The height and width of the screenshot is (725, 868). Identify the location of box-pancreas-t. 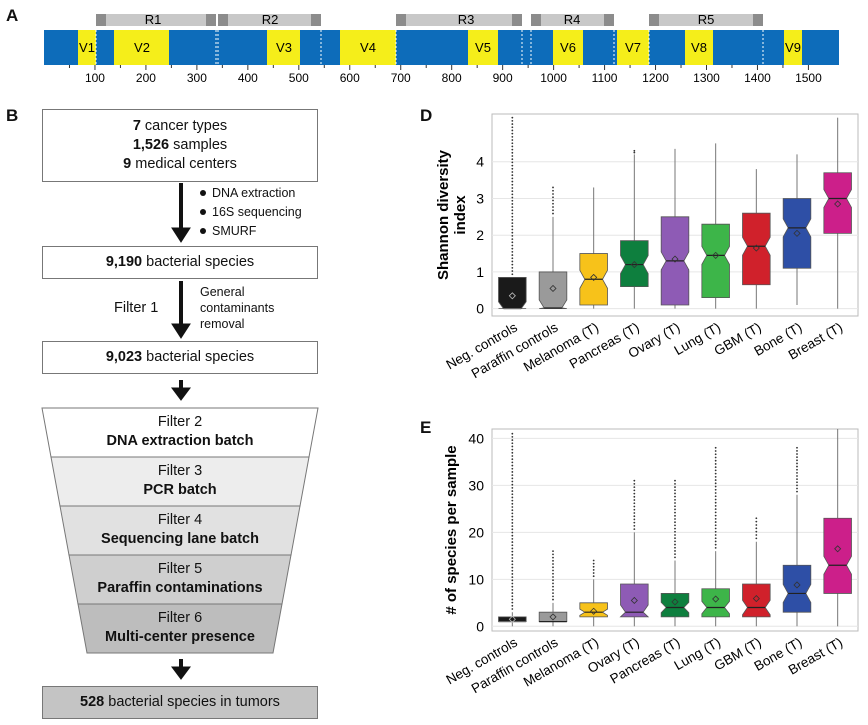
(675, 553).